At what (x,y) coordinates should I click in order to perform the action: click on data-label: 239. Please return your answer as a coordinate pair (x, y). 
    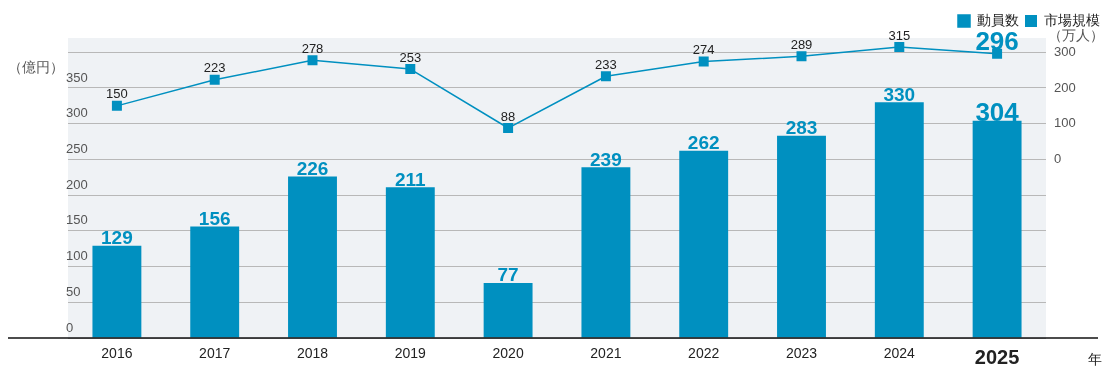
    Looking at the image, I should click on (606, 159).